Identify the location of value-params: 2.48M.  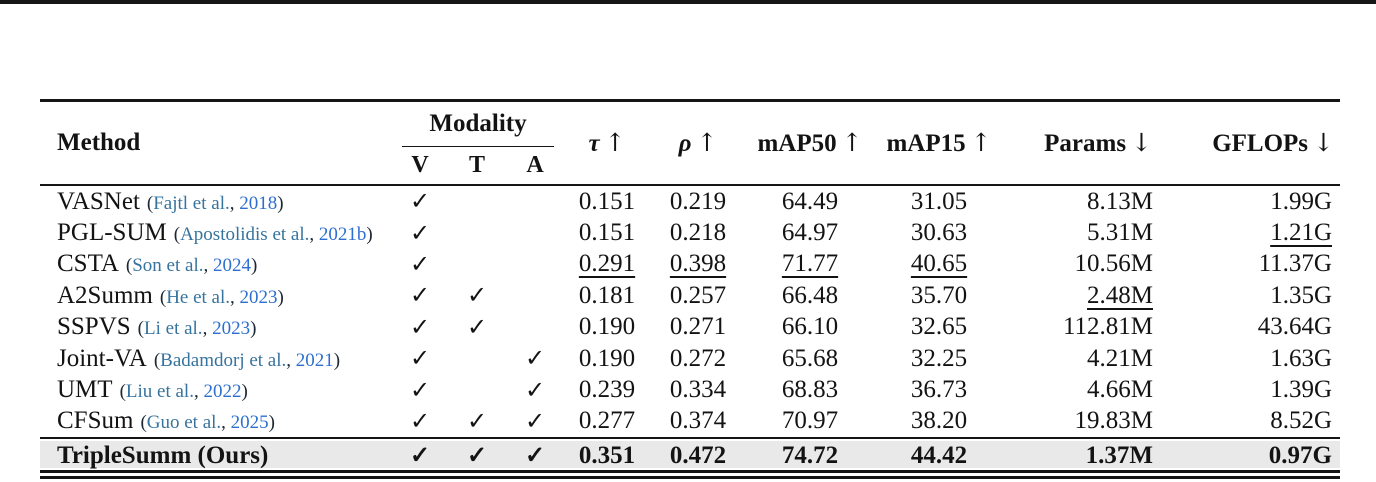
(1120, 295).